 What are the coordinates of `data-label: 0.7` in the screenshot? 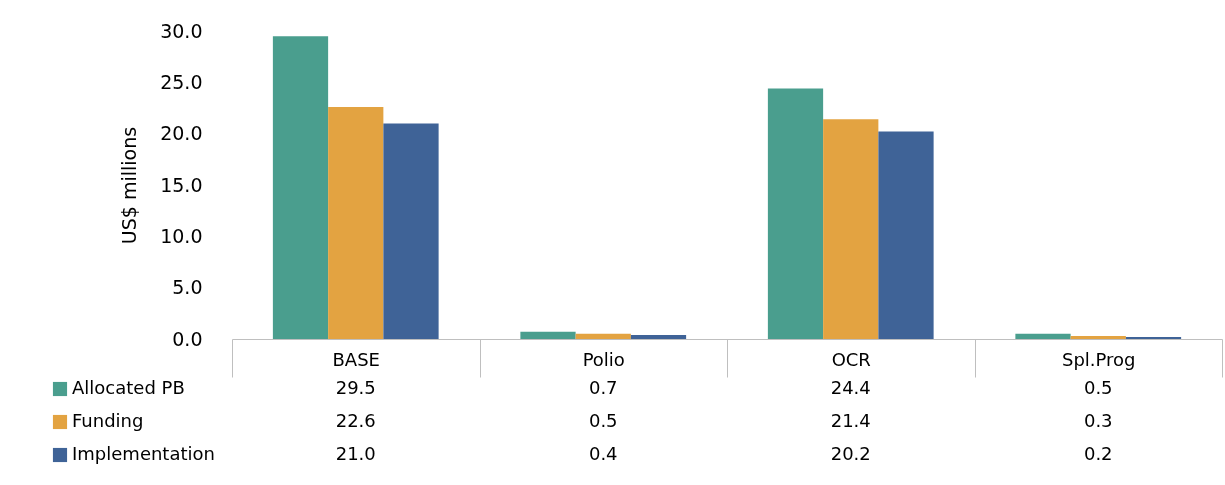 It's located at (603, 387).